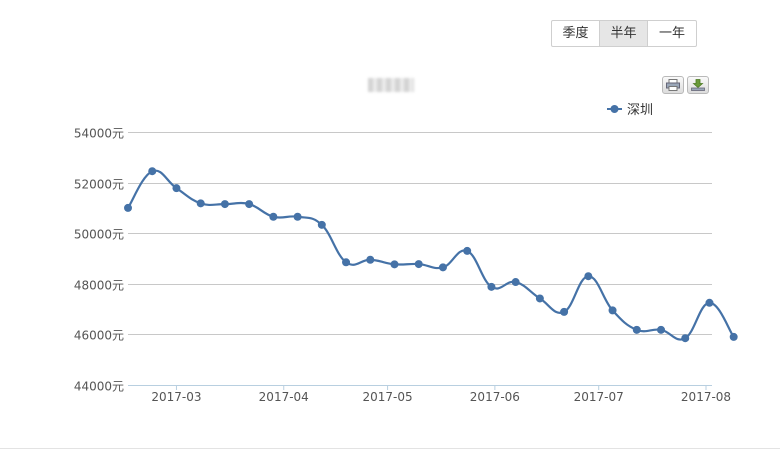  I want to click on range-selector: 季度 半年 一年, so click(624, 33).